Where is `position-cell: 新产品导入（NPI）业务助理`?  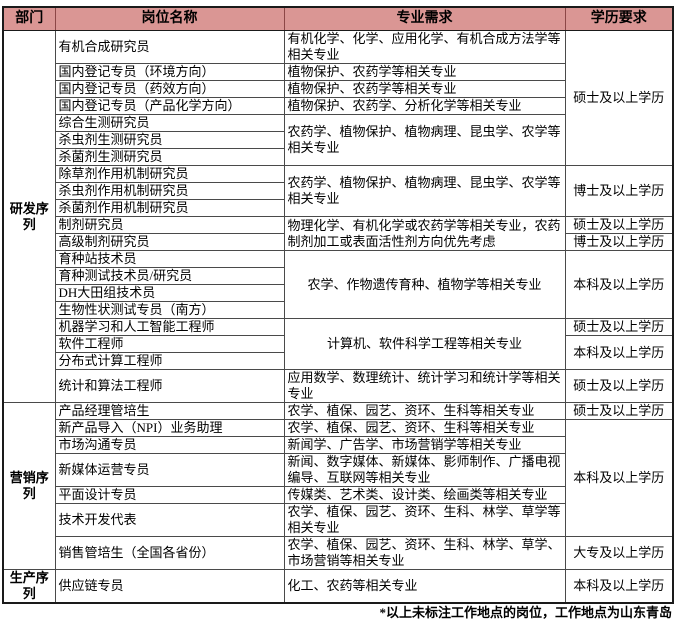 position-cell: 新产品导入（NPI）业务助理 is located at coordinates (169, 428).